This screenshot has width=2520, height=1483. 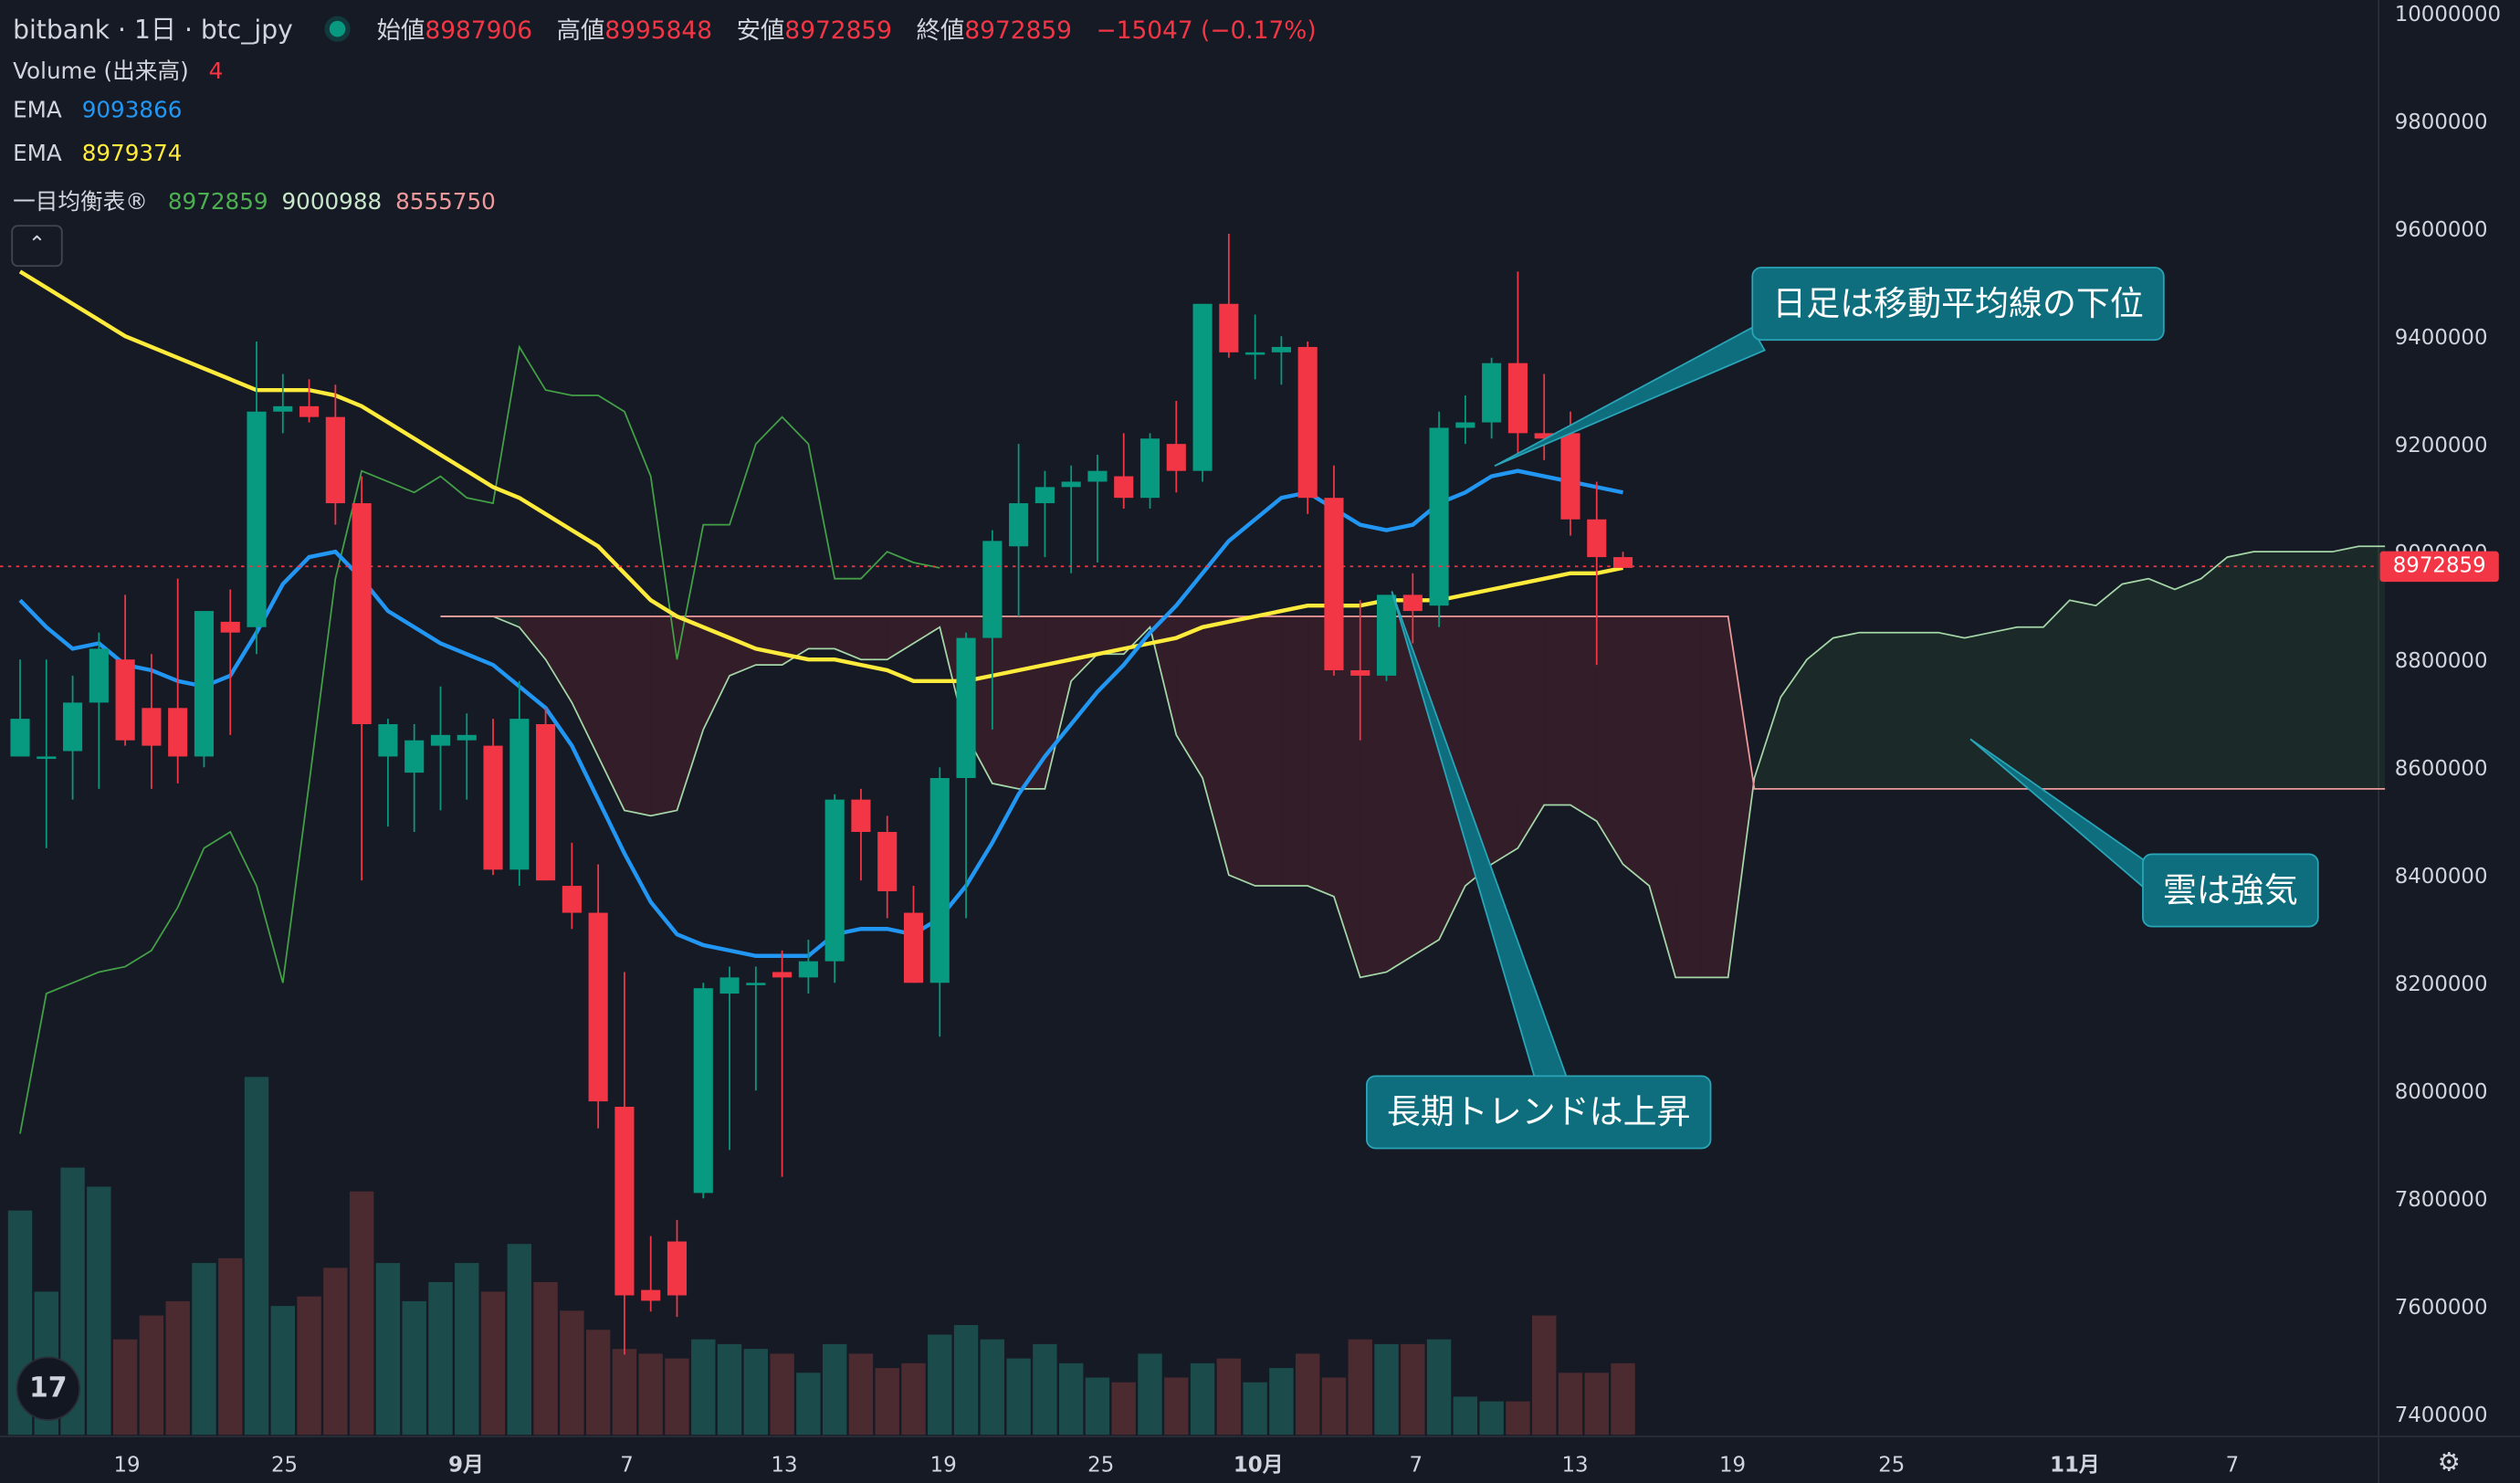 I want to click on indicator-ema-yellow-label: EMA, so click(x=37, y=155).